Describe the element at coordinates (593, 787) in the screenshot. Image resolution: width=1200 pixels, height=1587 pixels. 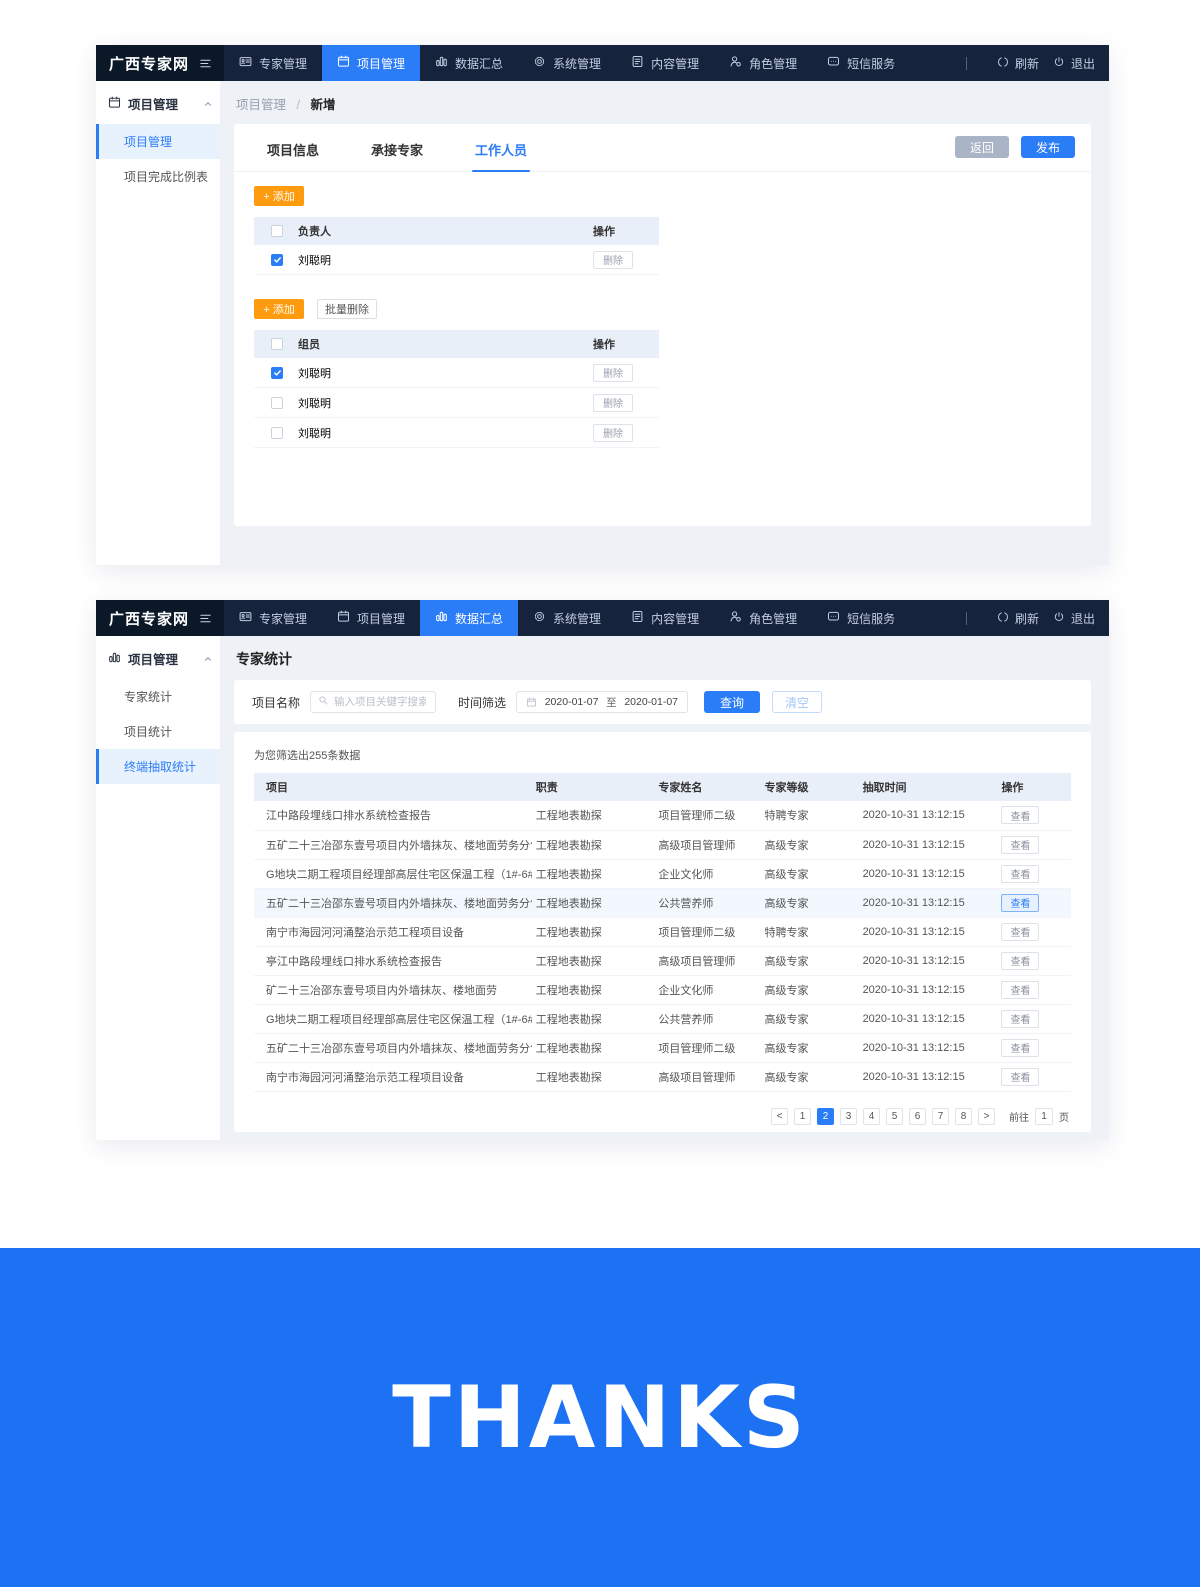
I see `col-header-duty: 职责` at that location.